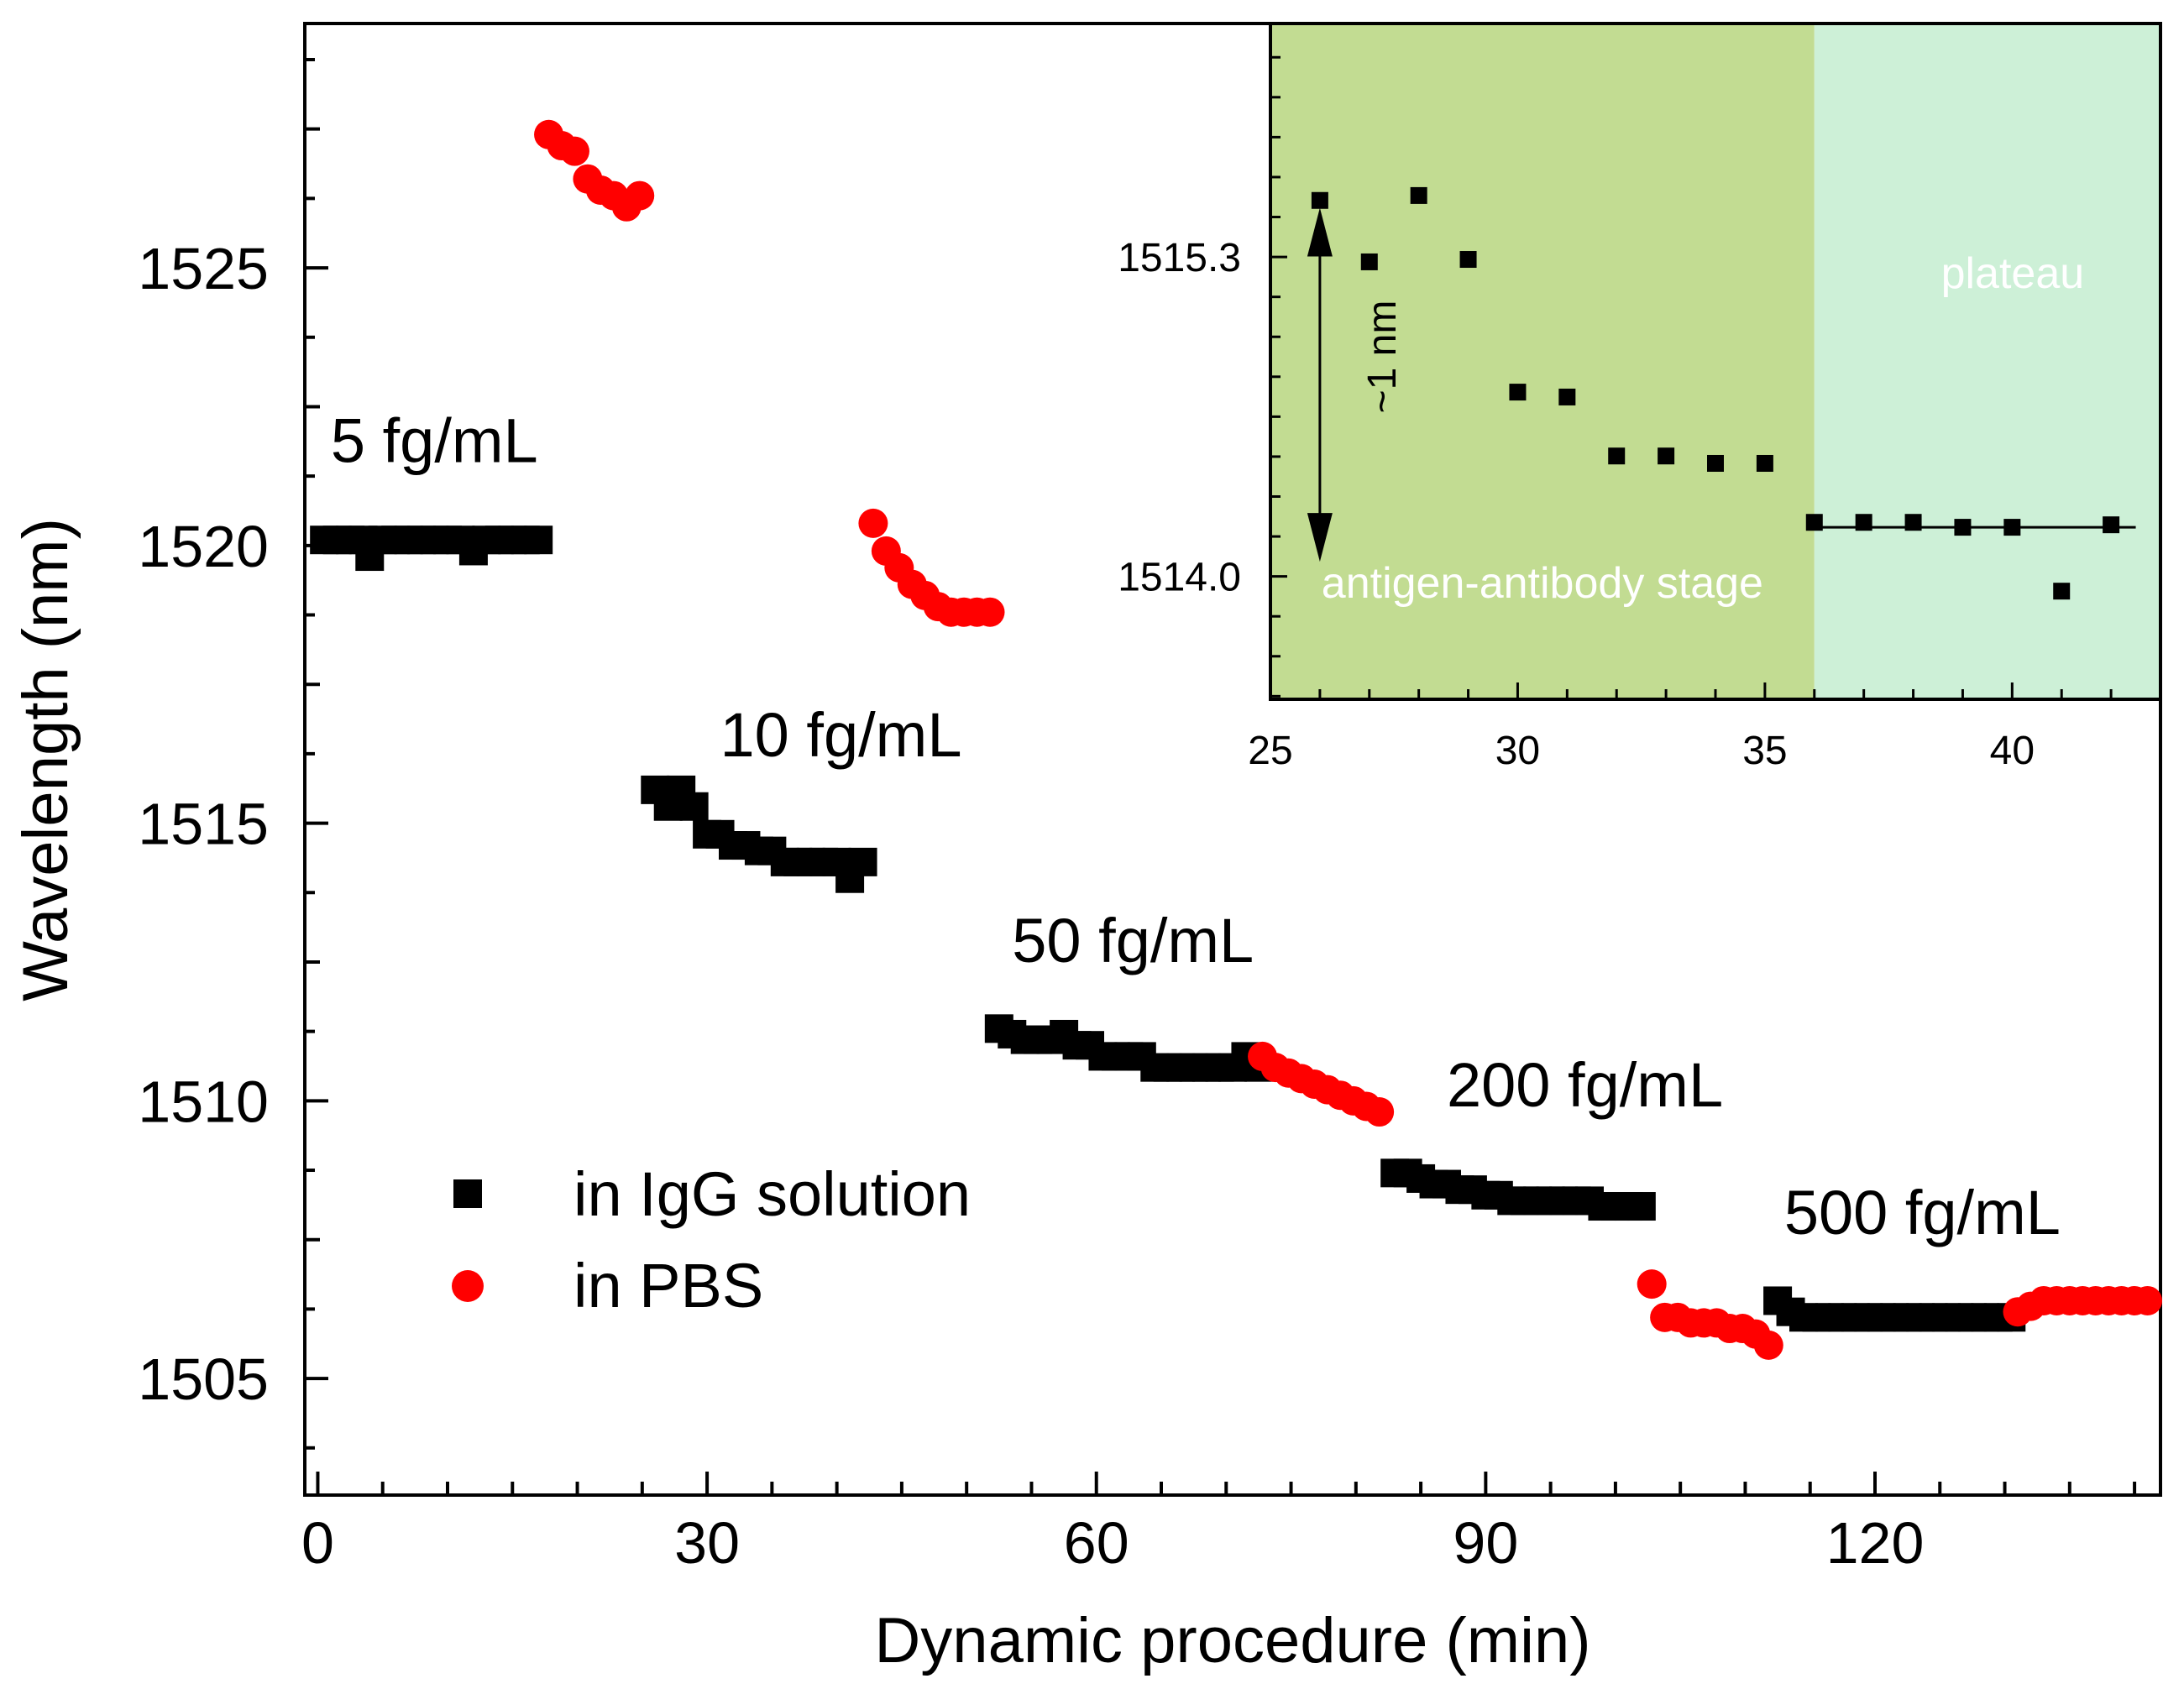  I want to click on arrow-head-up, so click(1320, 232).